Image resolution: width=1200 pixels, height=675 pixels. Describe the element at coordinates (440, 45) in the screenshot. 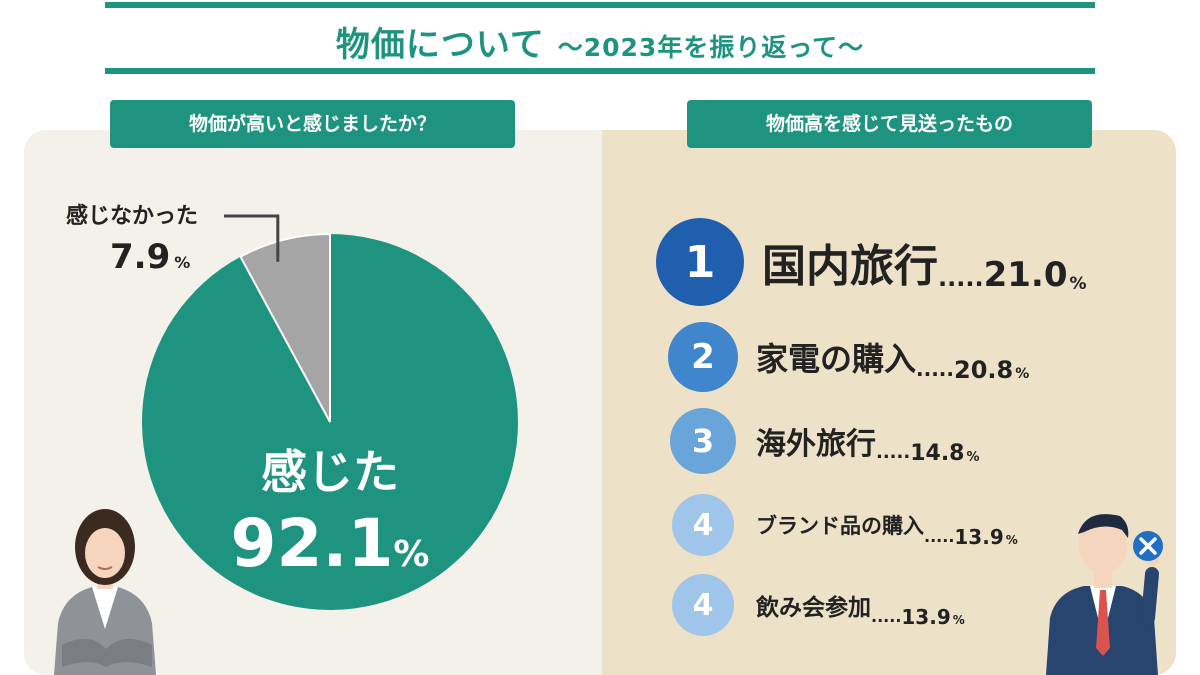

I see `page-title-main: 物価について` at that location.